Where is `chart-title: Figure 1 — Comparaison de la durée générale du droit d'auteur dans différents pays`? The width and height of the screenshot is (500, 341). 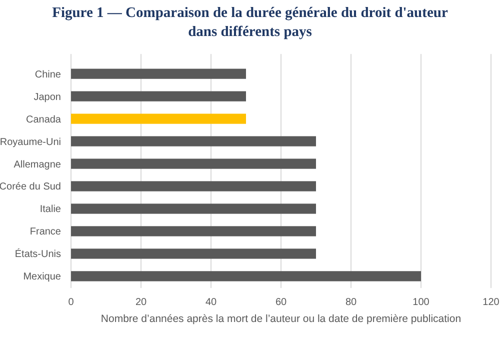
chart-title: Figure 1 — Comparaison de la durée générale du droit d'auteur dans différents pays is located at coordinates (250, 22).